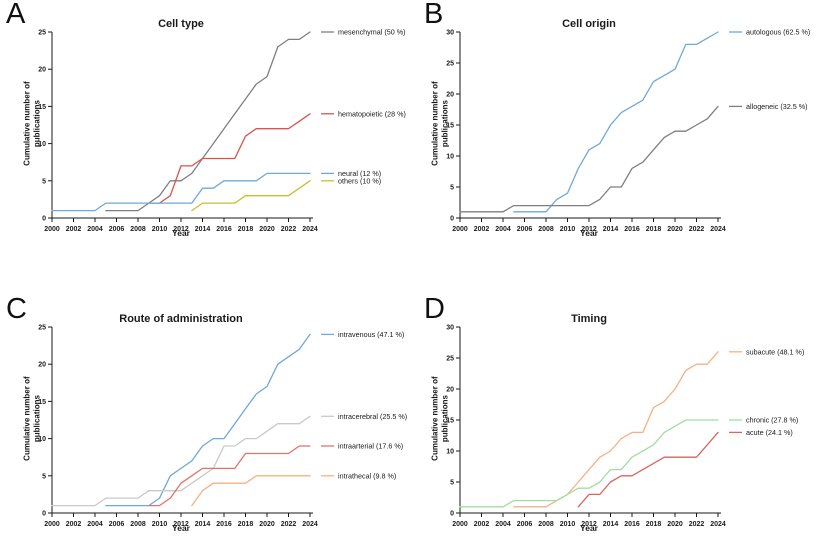  What do you see at coordinates (370, 446) in the screenshot?
I see `legend-label-intraarterial: intraarterial (17.6 %)` at bounding box center [370, 446].